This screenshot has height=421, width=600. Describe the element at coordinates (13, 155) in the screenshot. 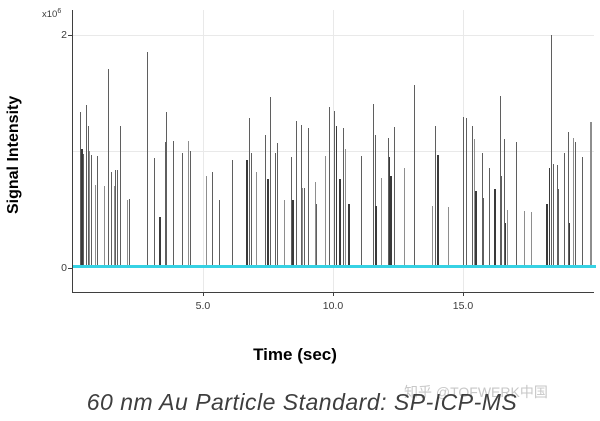

I see `y-axis-title: Signal Intensity` at that location.